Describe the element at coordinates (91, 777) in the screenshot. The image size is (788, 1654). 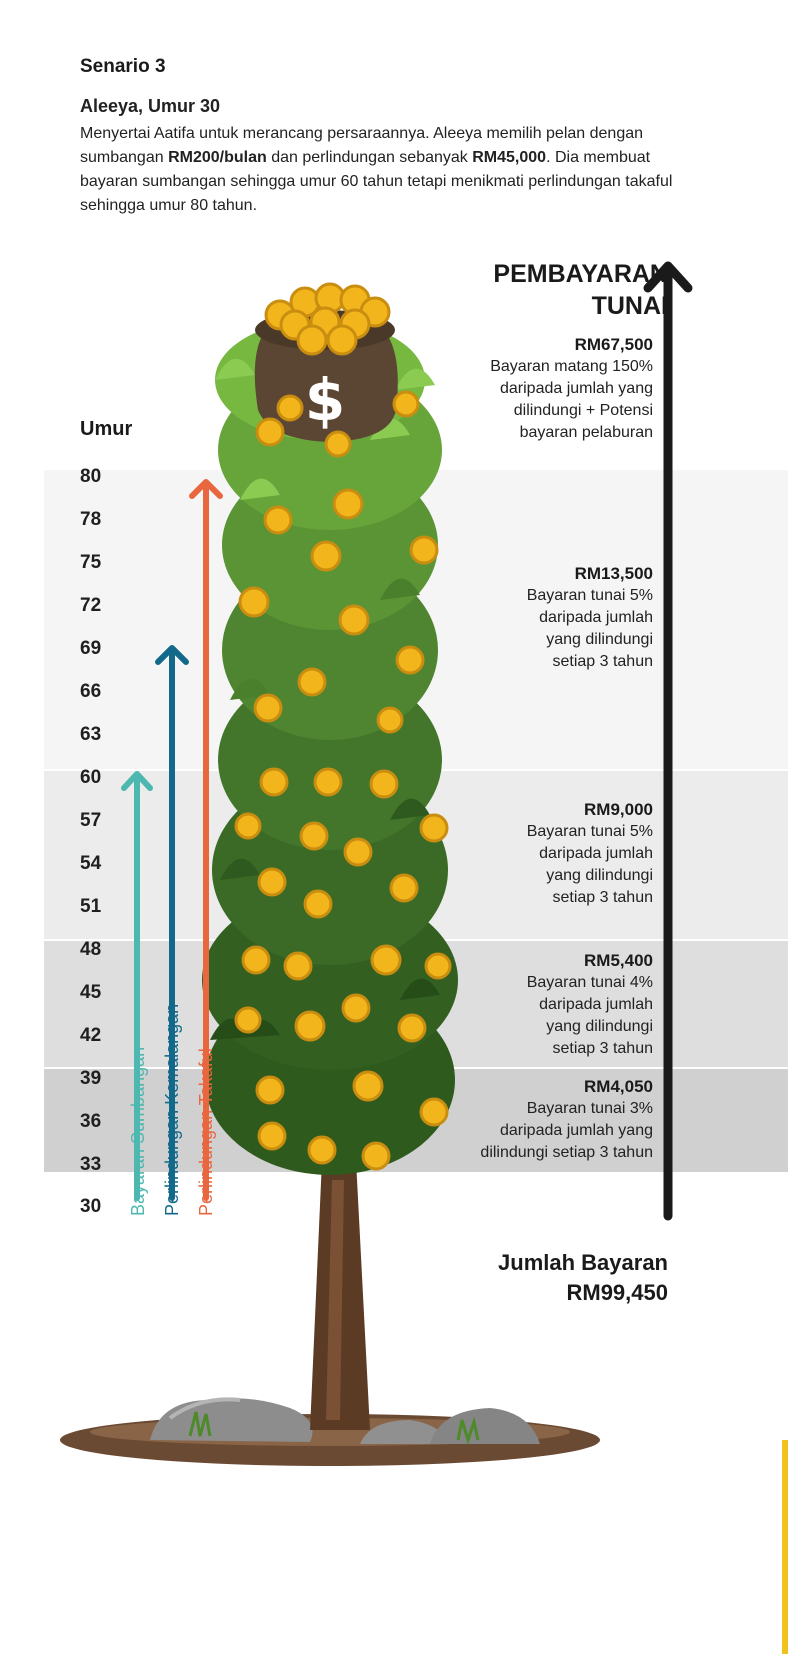
I see `age-tick: 60` at that location.